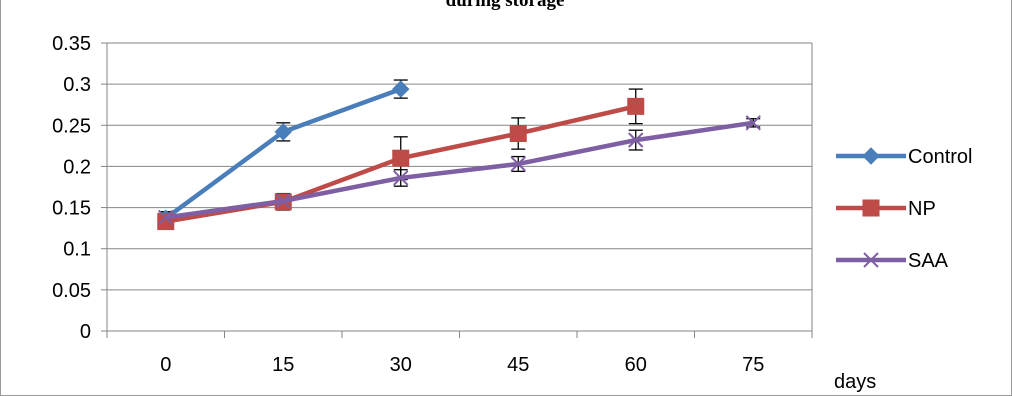 This screenshot has height=396, width=1012. I want to click on x-tick-label-45: 45, so click(518, 365).